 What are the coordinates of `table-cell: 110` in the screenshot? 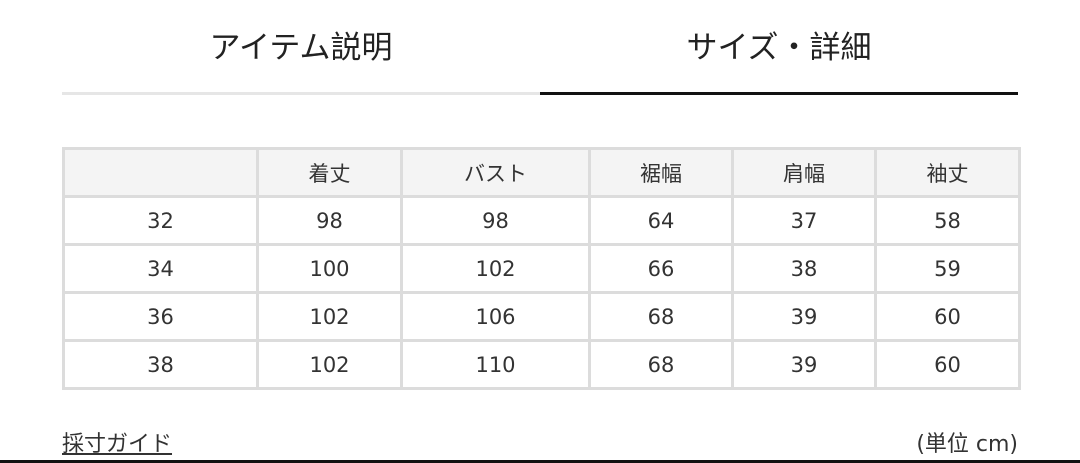 It's located at (495, 364).